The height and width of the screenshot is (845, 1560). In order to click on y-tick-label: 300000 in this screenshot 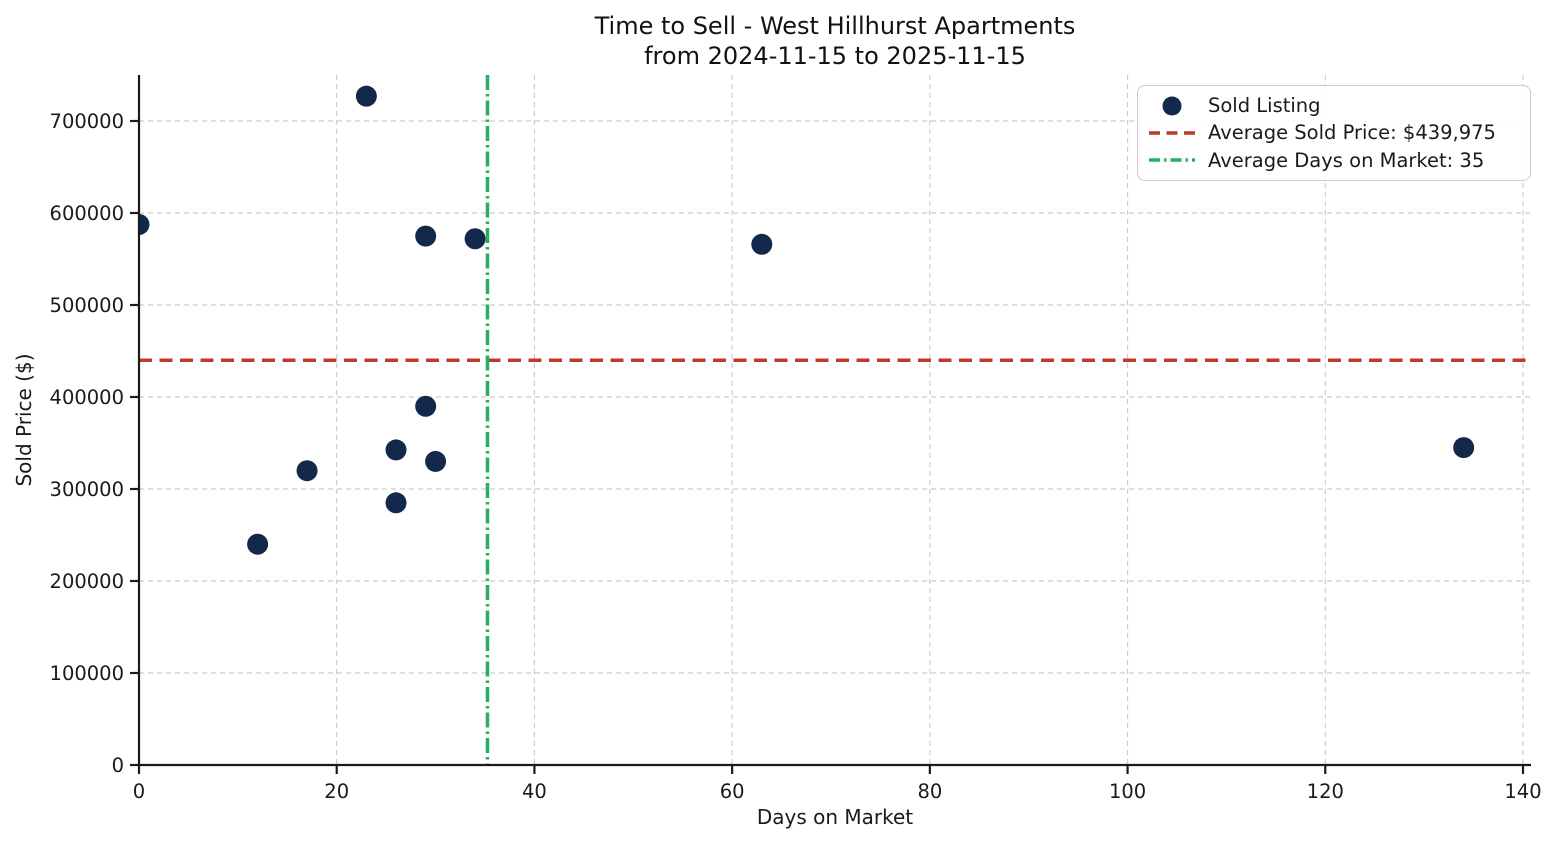, I will do `click(87, 489)`.